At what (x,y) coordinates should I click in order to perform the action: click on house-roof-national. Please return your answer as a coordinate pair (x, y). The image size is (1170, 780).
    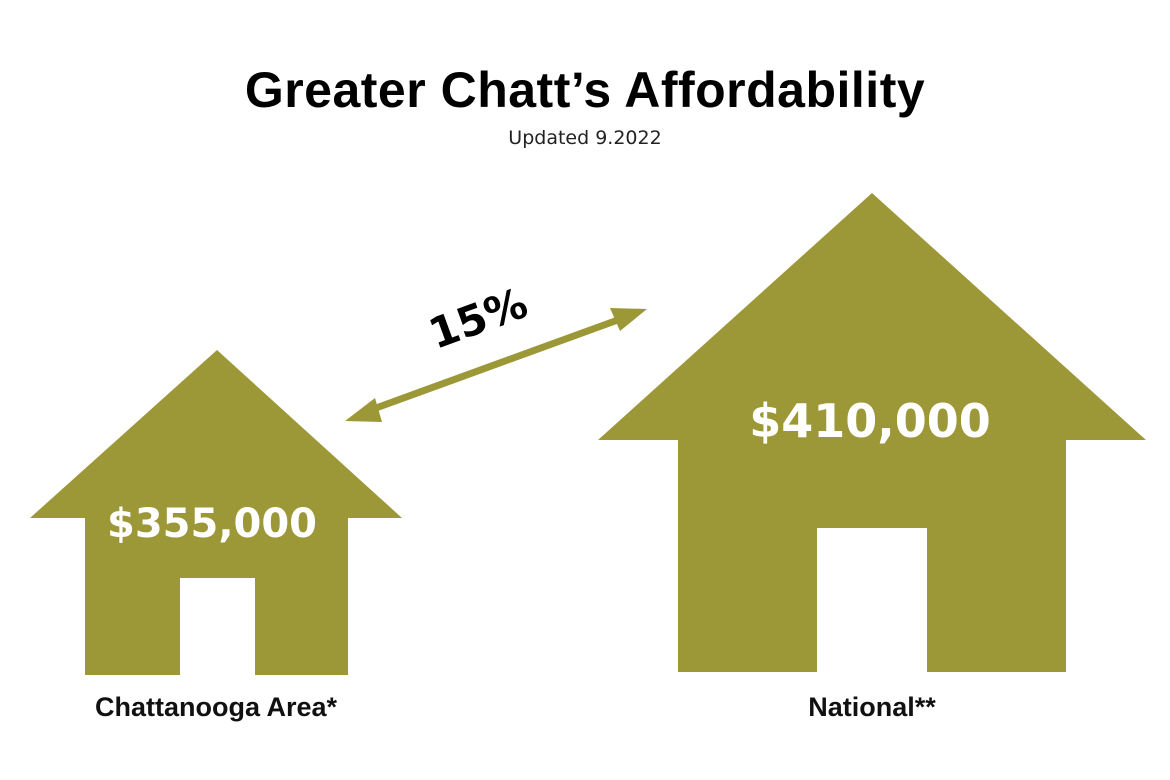
    Looking at the image, I should click on (872, 316).